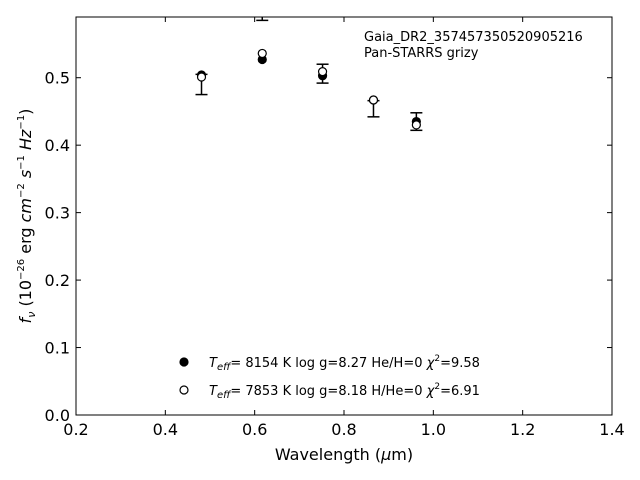 The height and width of the screenshot is (480, 640). Describe the element at coordinates (328, 391) in the screenshot. I see `legend-params: = 7853 K log g=8.18 H/He=0` at that location.